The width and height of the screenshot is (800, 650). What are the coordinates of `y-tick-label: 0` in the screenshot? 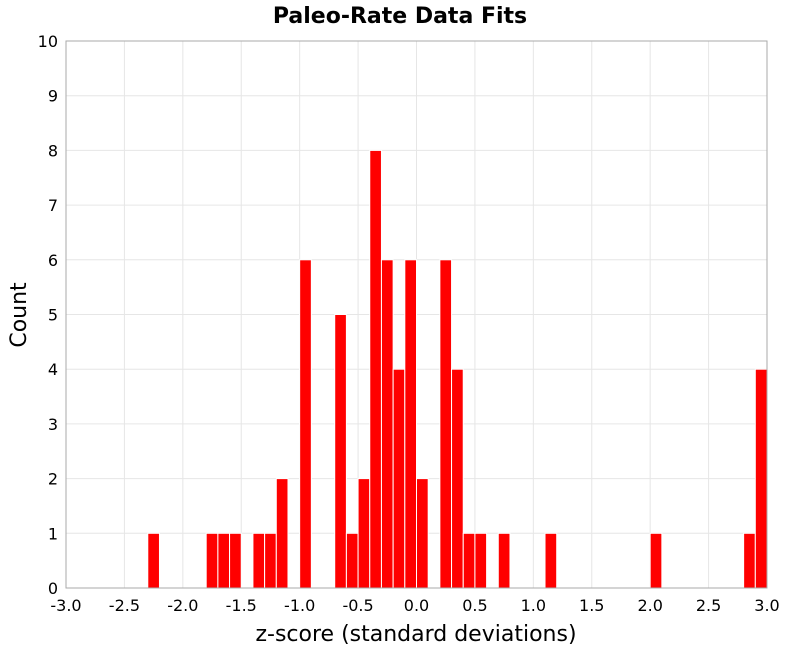 It's located at (53, 588).